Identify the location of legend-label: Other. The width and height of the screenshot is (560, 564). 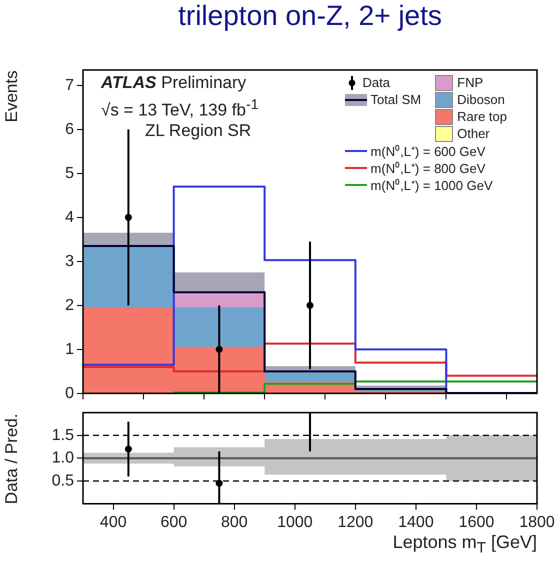
(473, 133).